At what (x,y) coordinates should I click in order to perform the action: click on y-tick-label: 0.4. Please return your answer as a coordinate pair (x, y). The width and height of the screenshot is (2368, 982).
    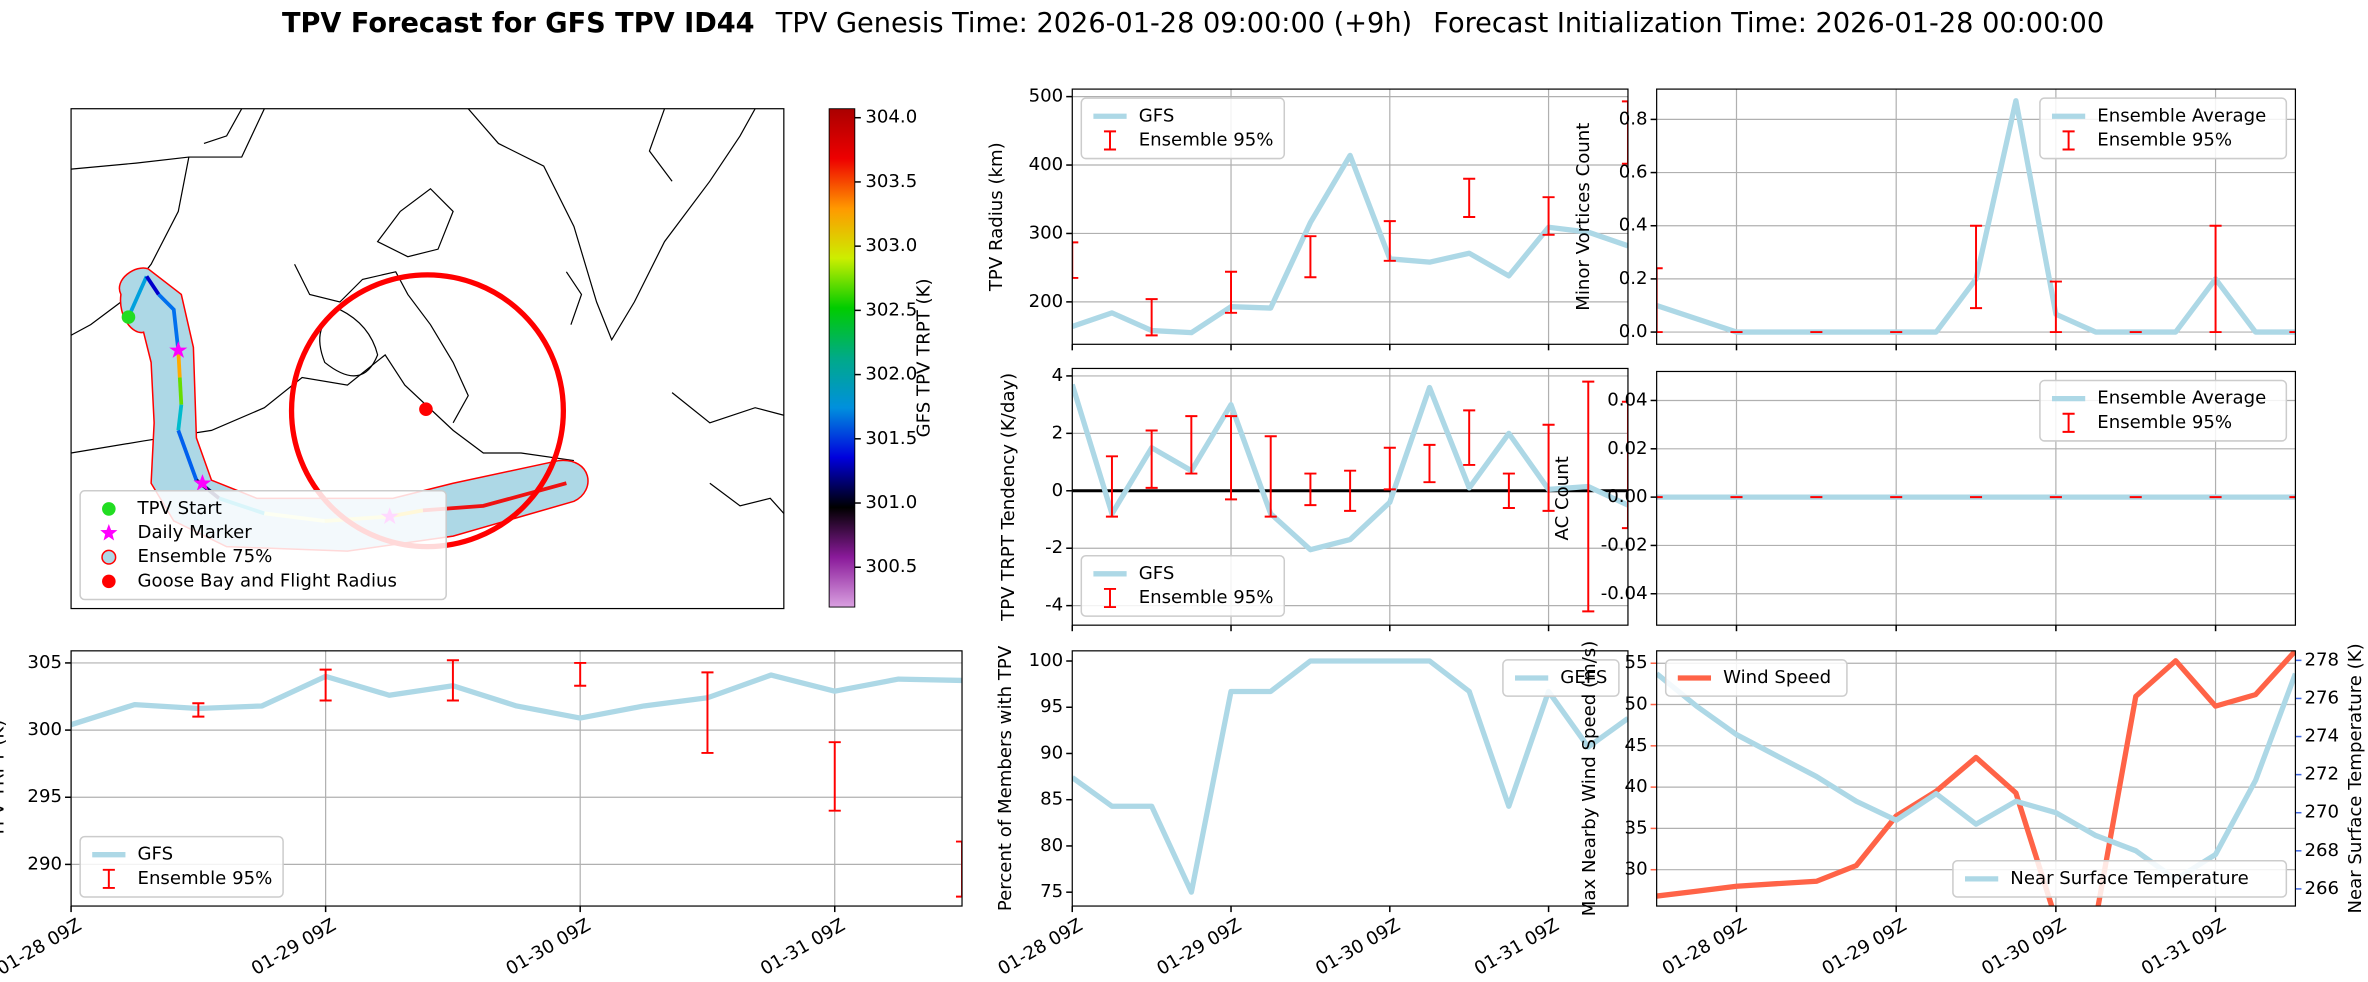
    Looking at the image, I should click on (1633, 225).